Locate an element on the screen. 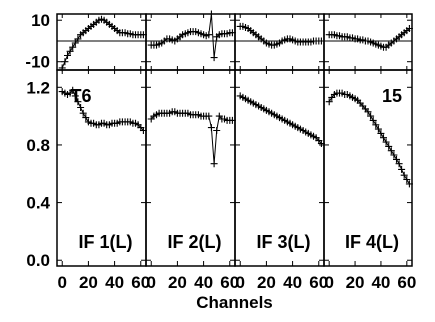 The width and height of the screenshot is (435, 322). if-label: IF 4(L) is located at coordinates (372, 242).